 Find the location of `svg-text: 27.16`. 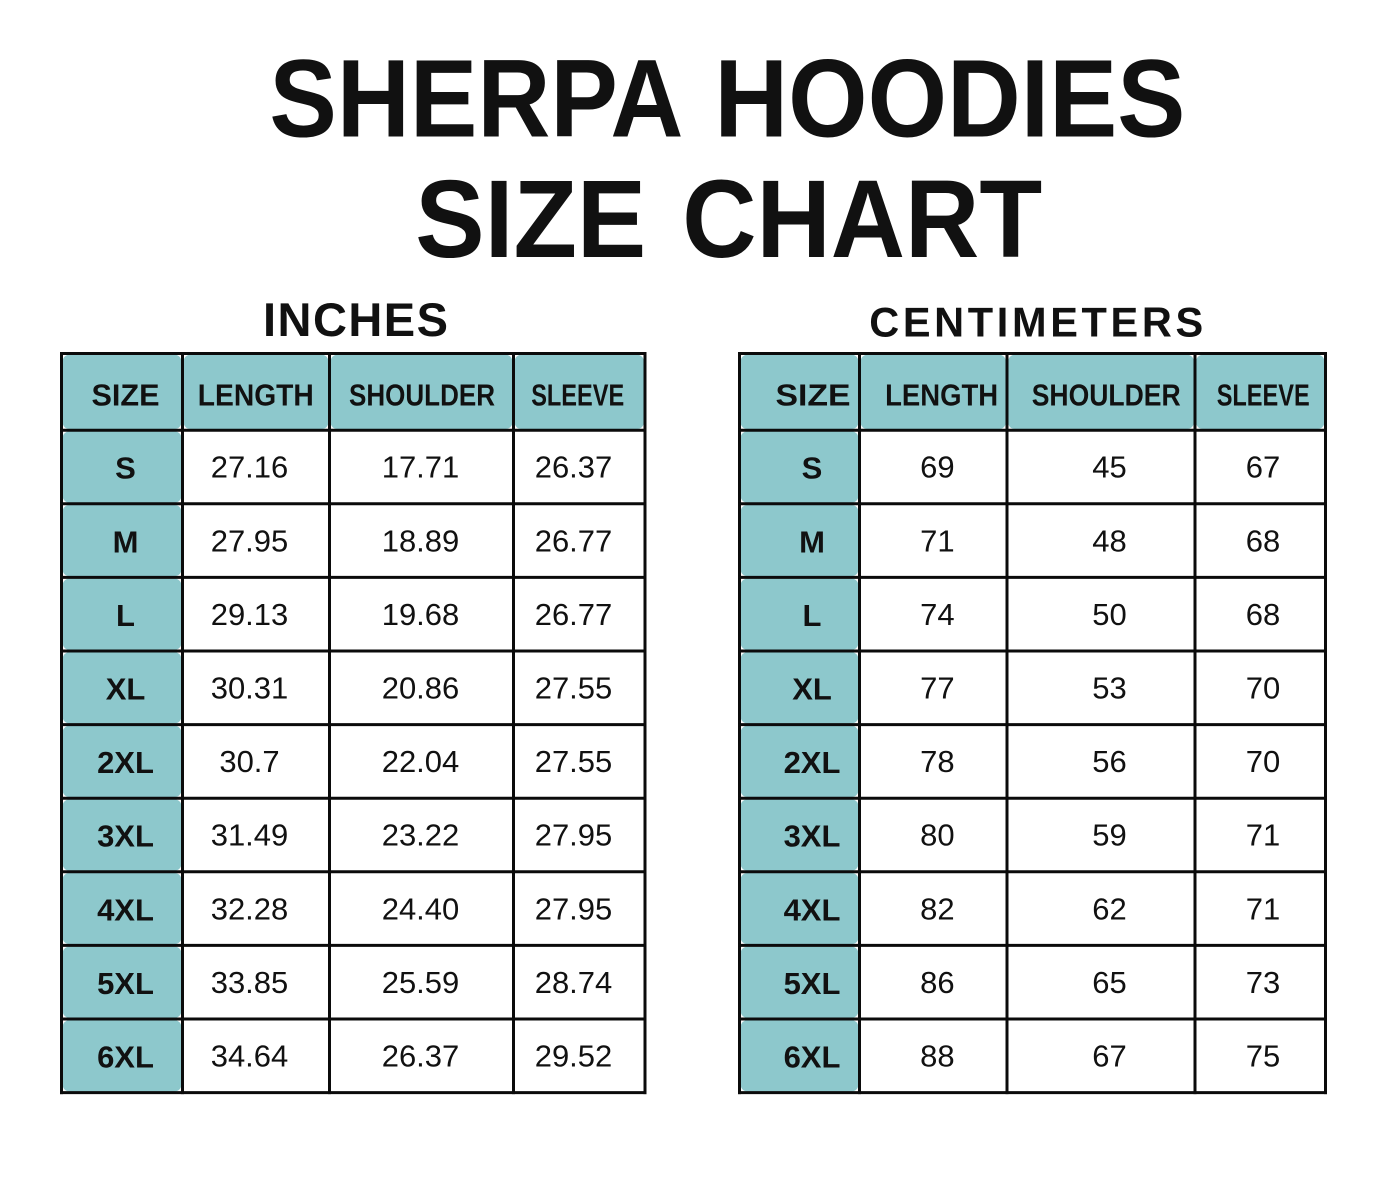

svg-text: 27.16 is located at coordinates (250, 467).